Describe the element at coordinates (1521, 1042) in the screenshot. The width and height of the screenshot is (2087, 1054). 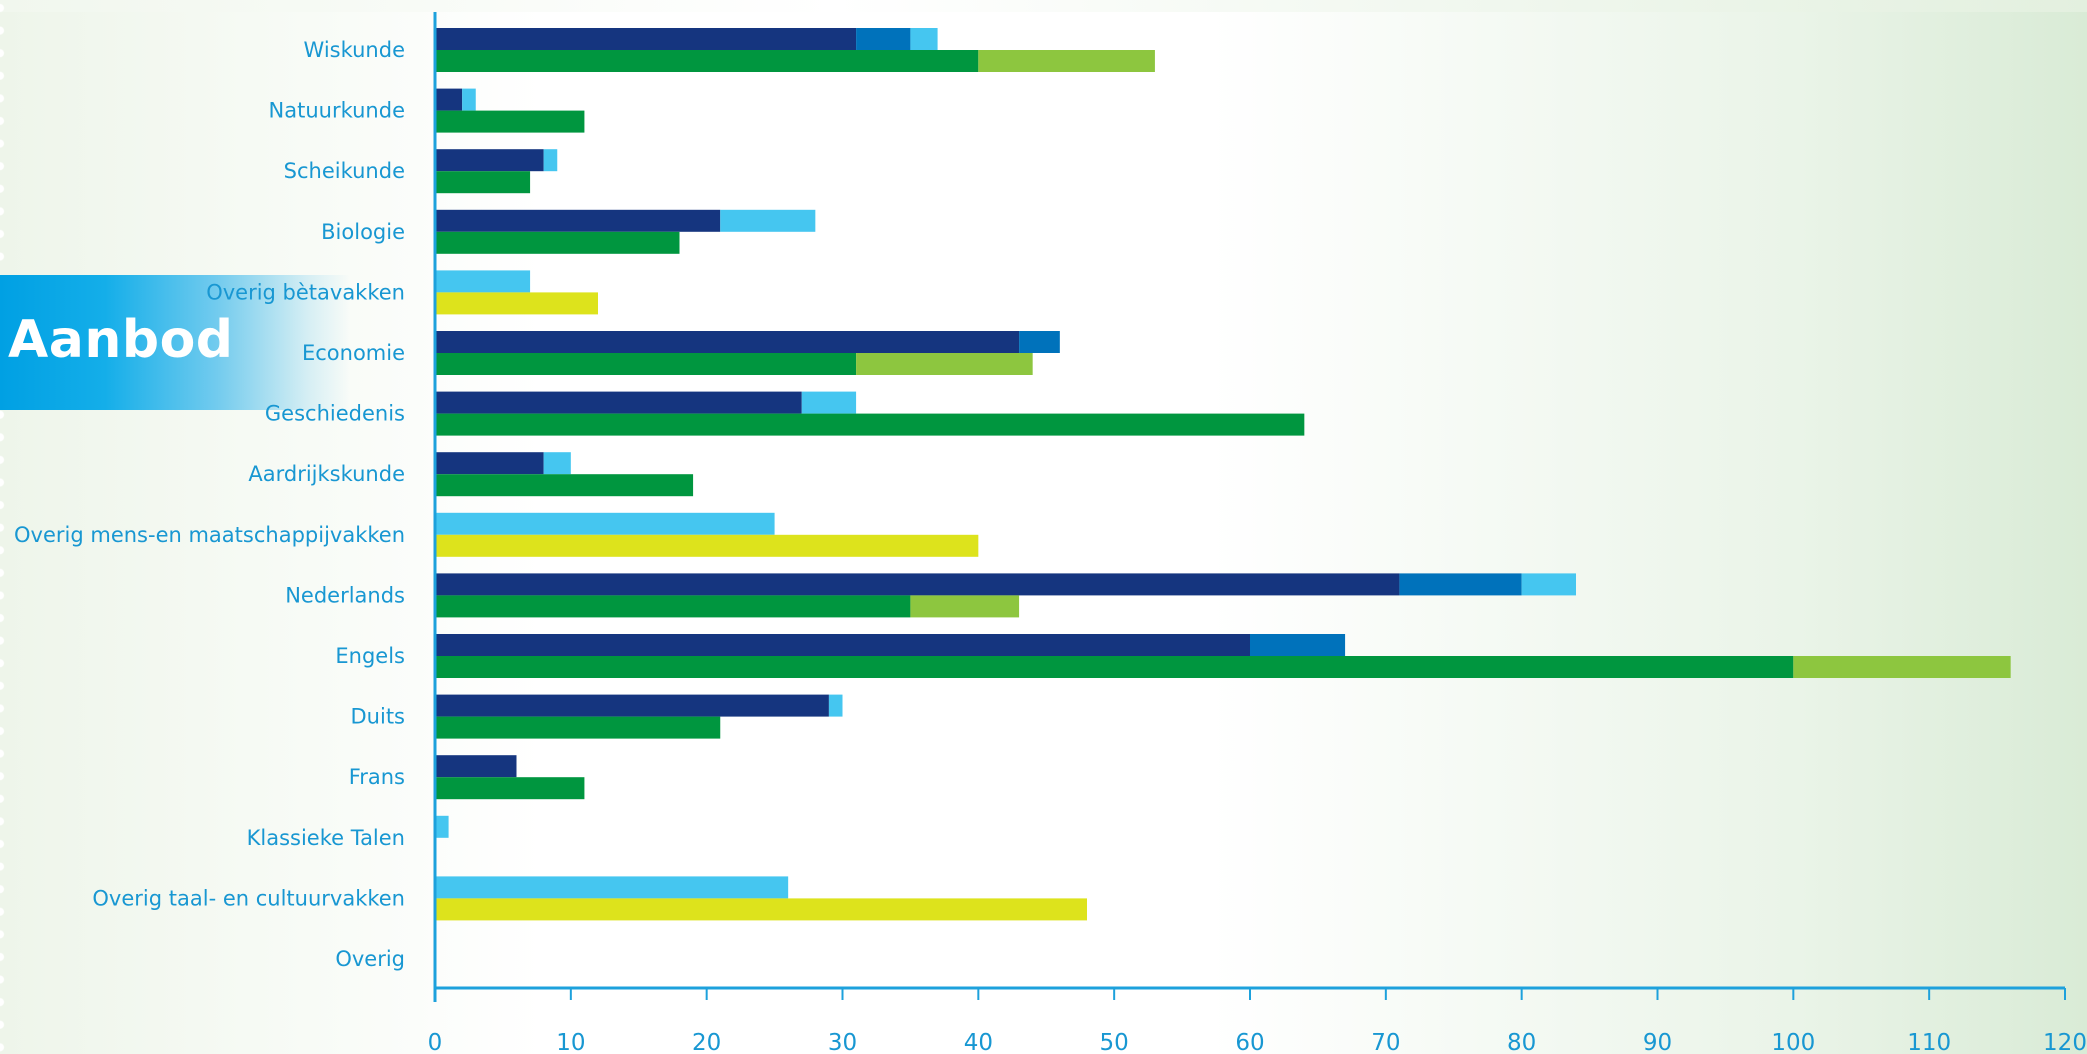
I see `x-tick-label: 80` at that location.